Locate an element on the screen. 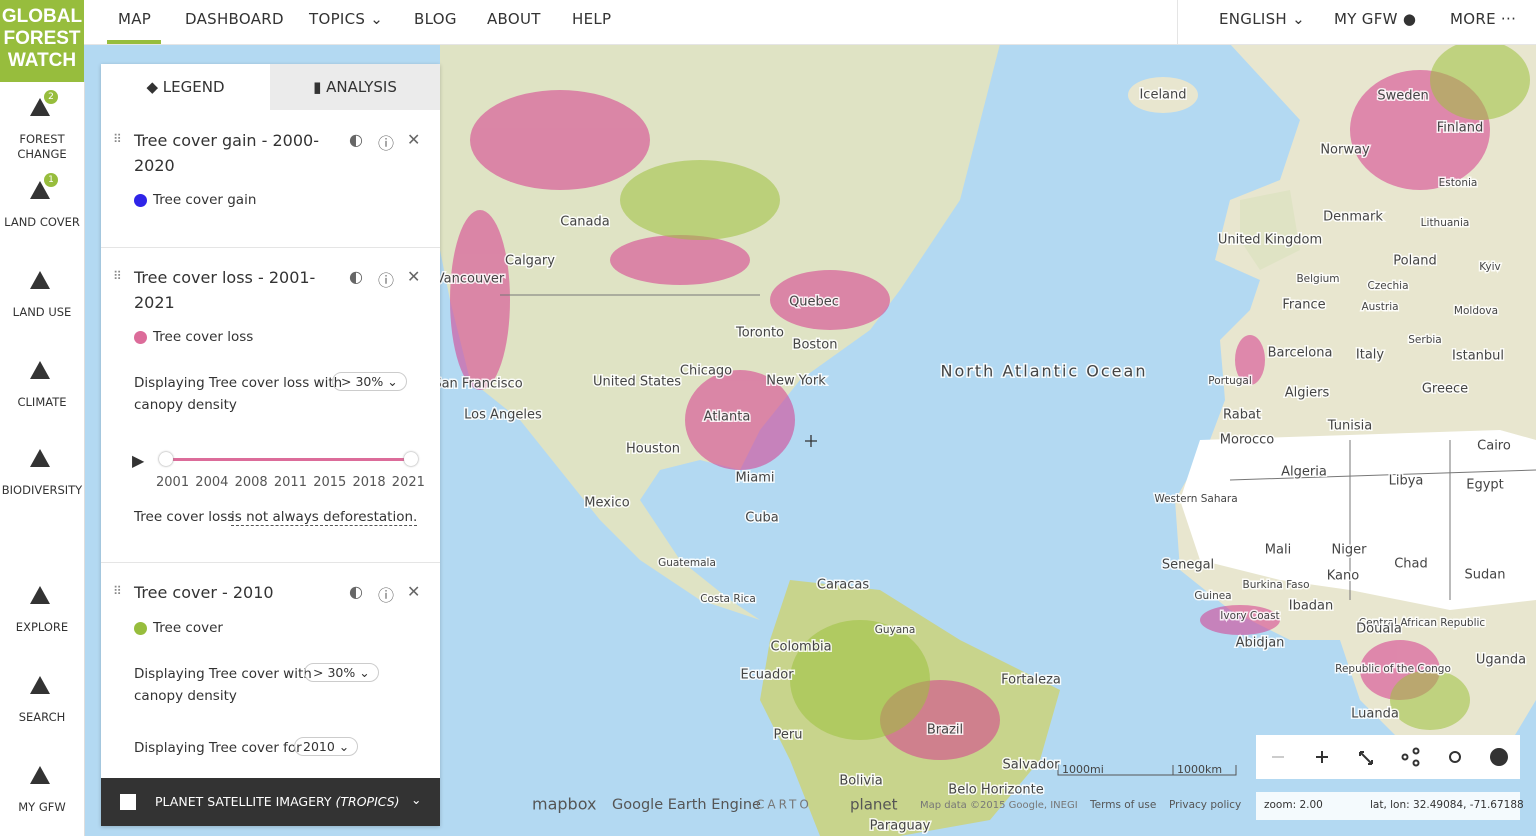 The height and width of the screenshot is (836, 1536). timeline-track is located at coordinates (288, 459).